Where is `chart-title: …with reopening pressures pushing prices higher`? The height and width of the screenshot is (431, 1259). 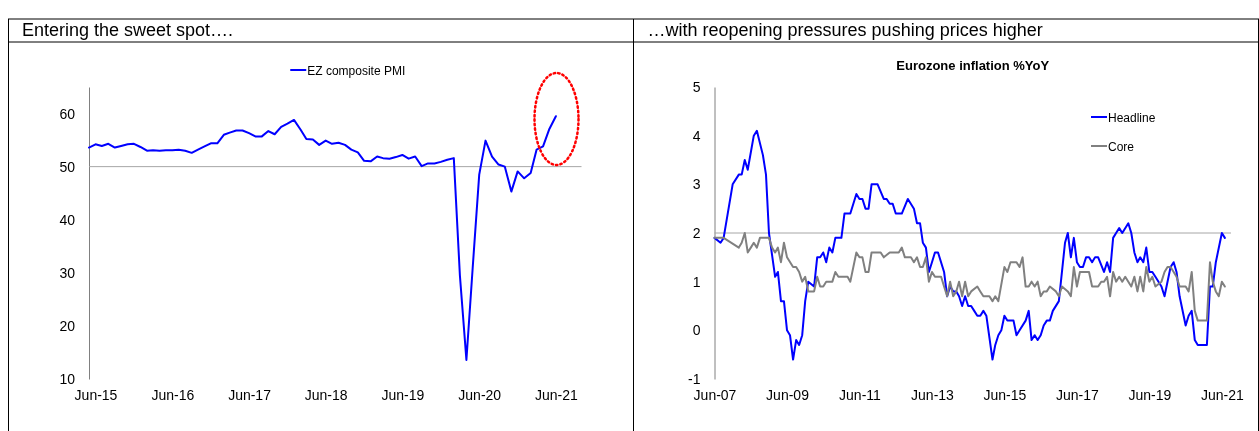 chart-title: …with reopening pressures pushing prices higher is located at coordinates (845, 30).